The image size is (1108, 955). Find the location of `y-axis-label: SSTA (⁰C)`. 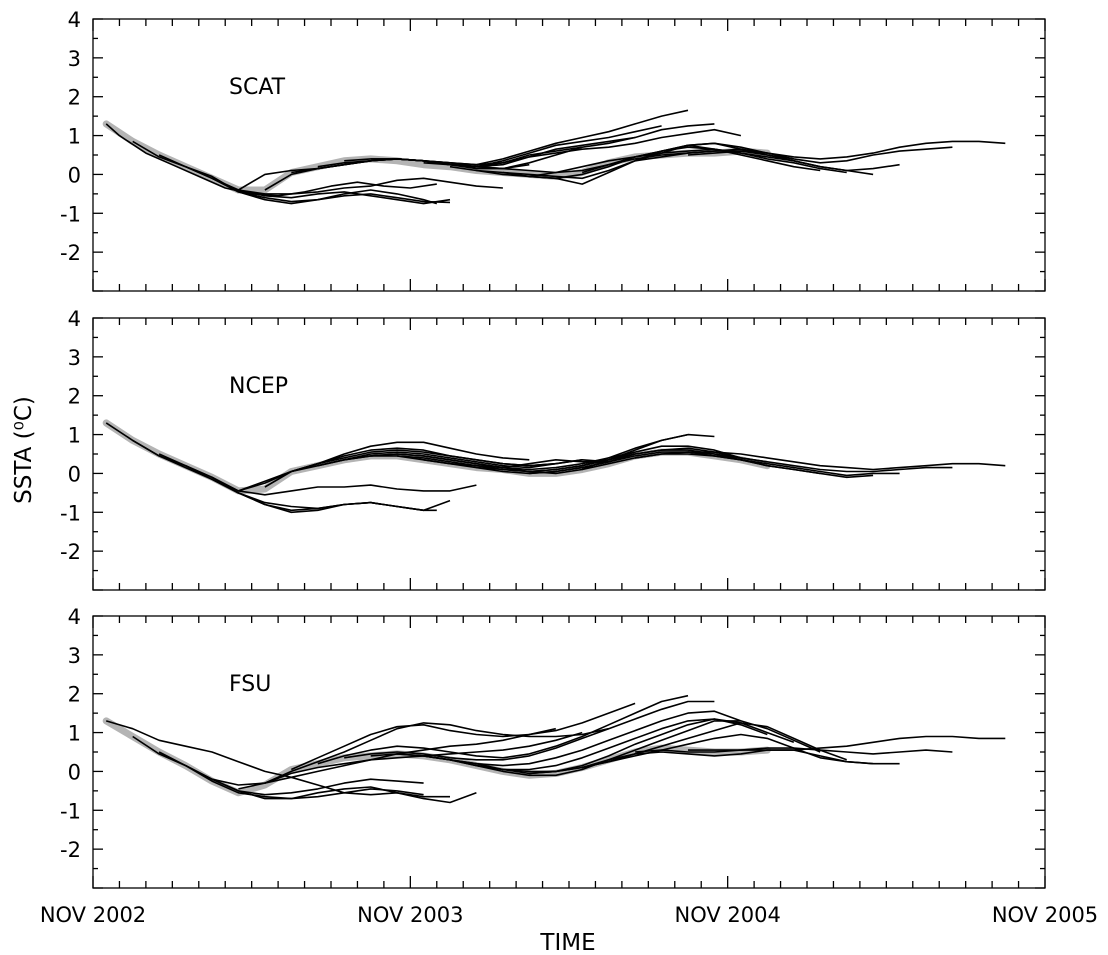

y-axis-label: SSTA (⁰C) is located at coordinates (24, 450).